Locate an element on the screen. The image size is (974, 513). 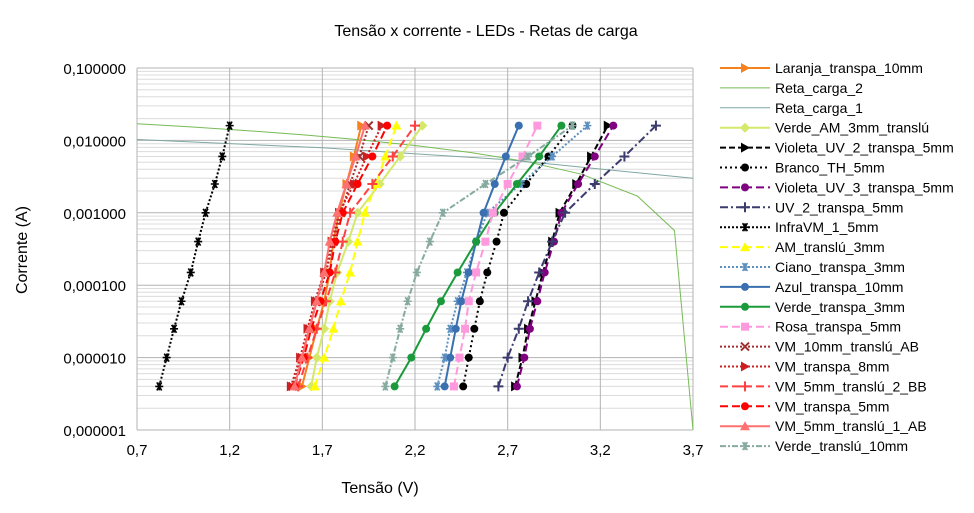
series-am-transl-3mm is located at coordinates (355, 255).